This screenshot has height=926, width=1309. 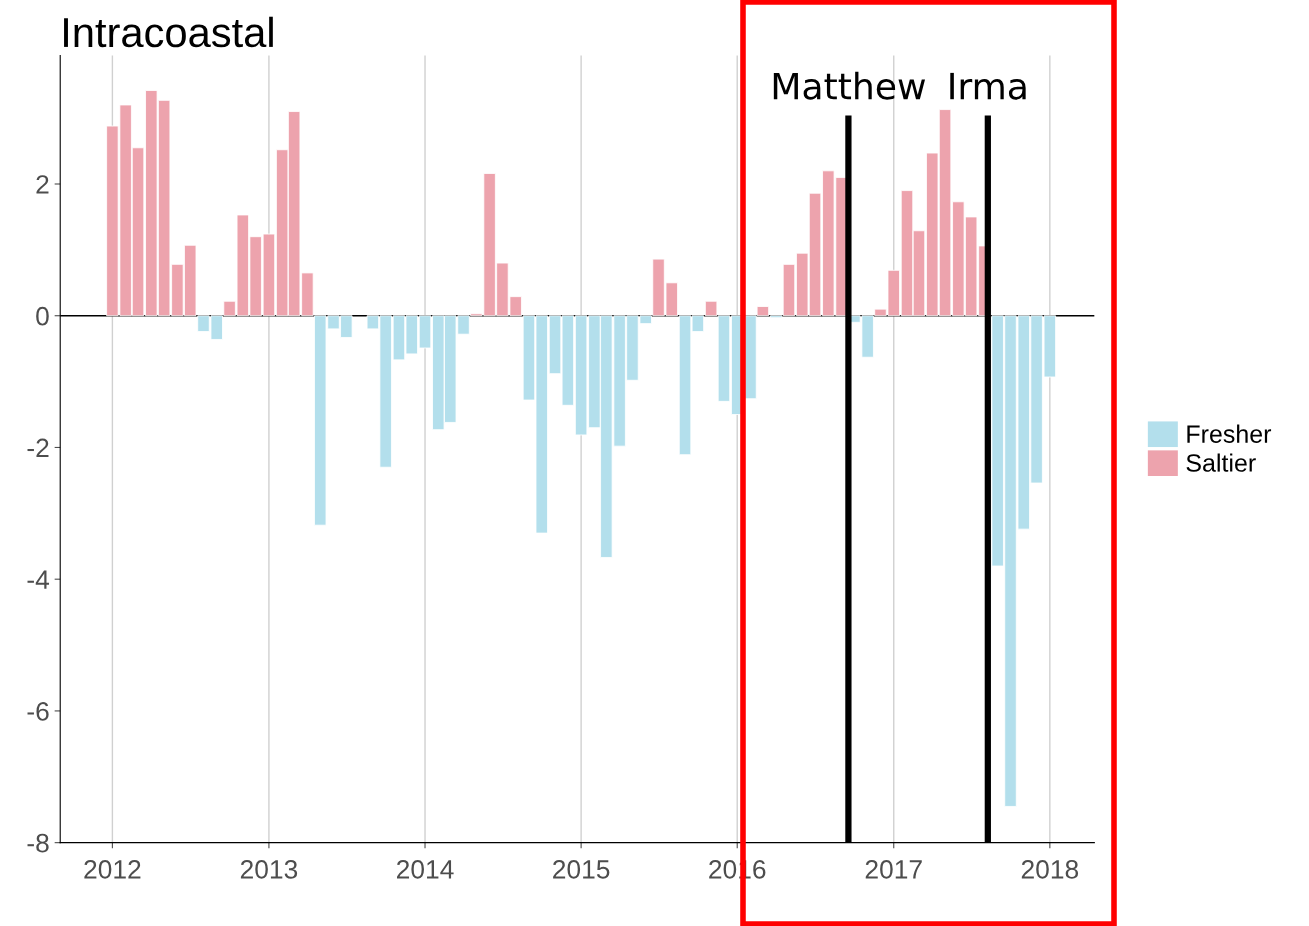 What do you see at coordinates (425, 869) in the screenshot?
I see `x-tick-label: 2014` at bounding box center [425, 869].